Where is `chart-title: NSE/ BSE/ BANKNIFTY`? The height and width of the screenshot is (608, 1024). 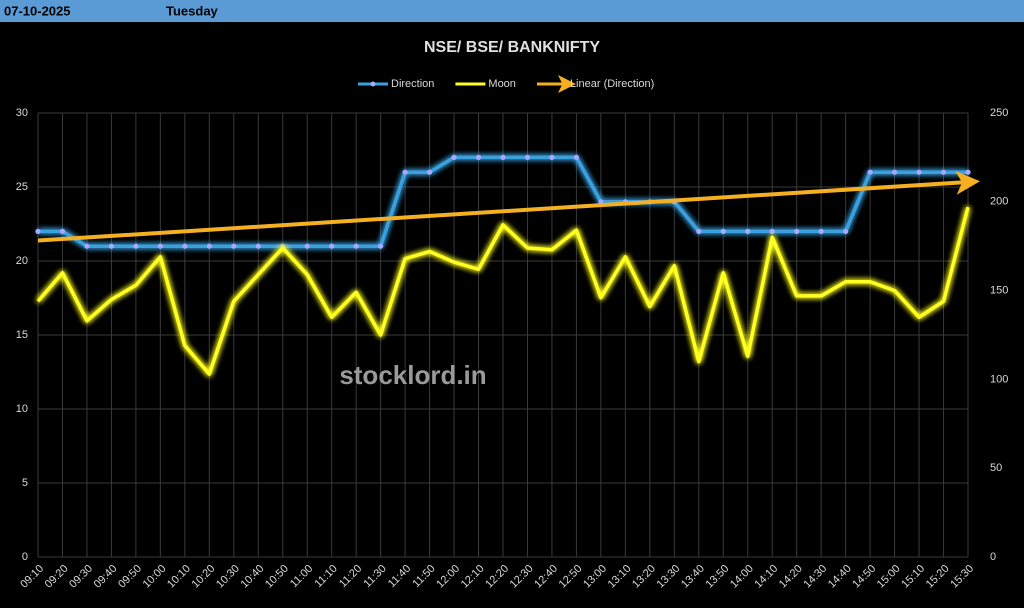 chart-title: NSE/ BSE/ BANKNIFTY is located at coordinates (512, 47).